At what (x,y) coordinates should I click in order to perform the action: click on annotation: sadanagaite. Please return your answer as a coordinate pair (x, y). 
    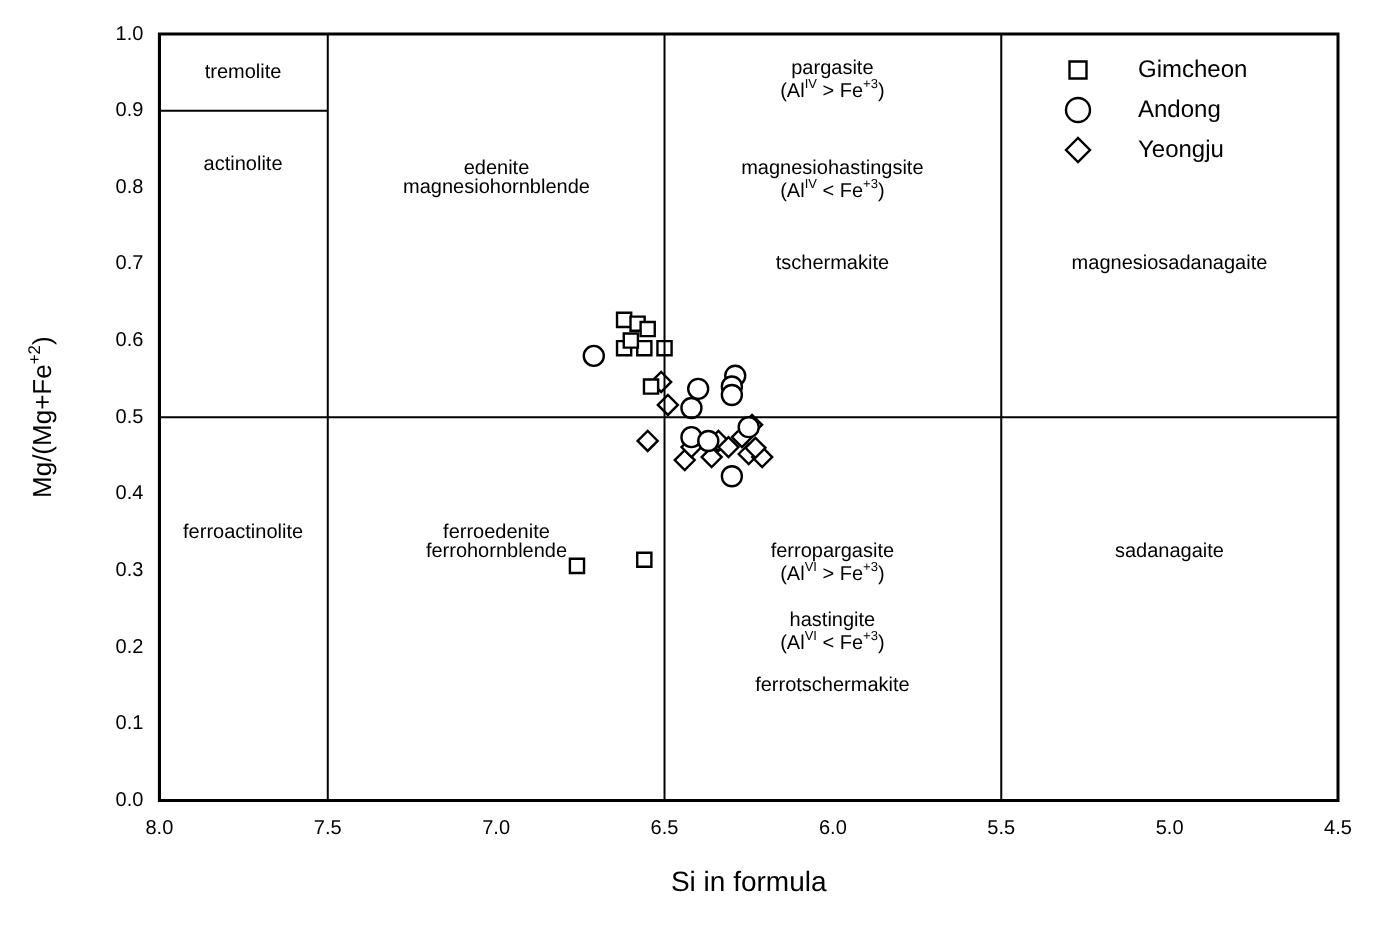
    Looking at the image, I should click on (1169, 551).